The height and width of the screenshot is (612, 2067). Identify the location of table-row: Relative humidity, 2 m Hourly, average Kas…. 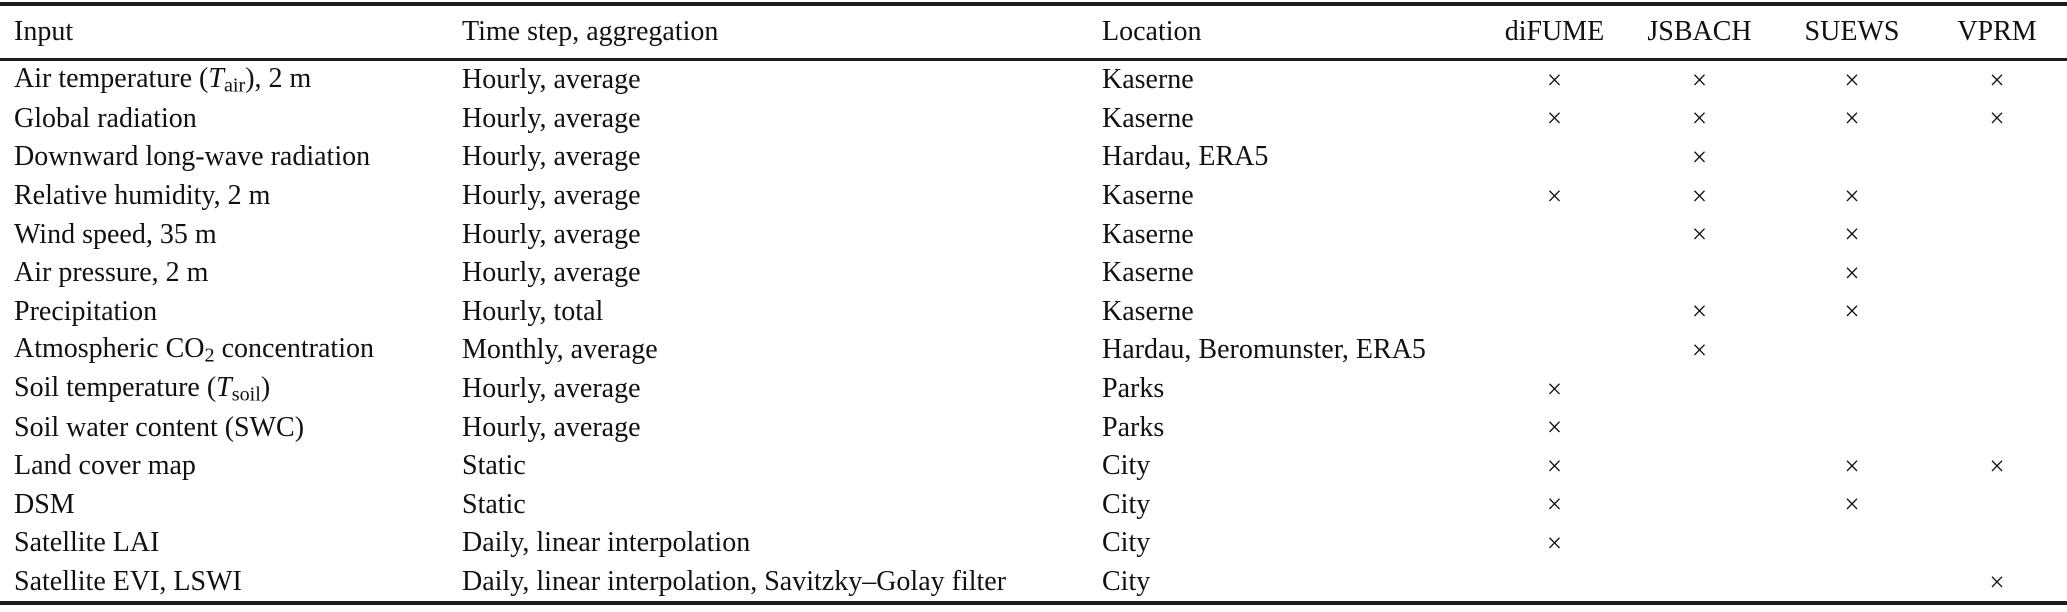
(1033, 196).